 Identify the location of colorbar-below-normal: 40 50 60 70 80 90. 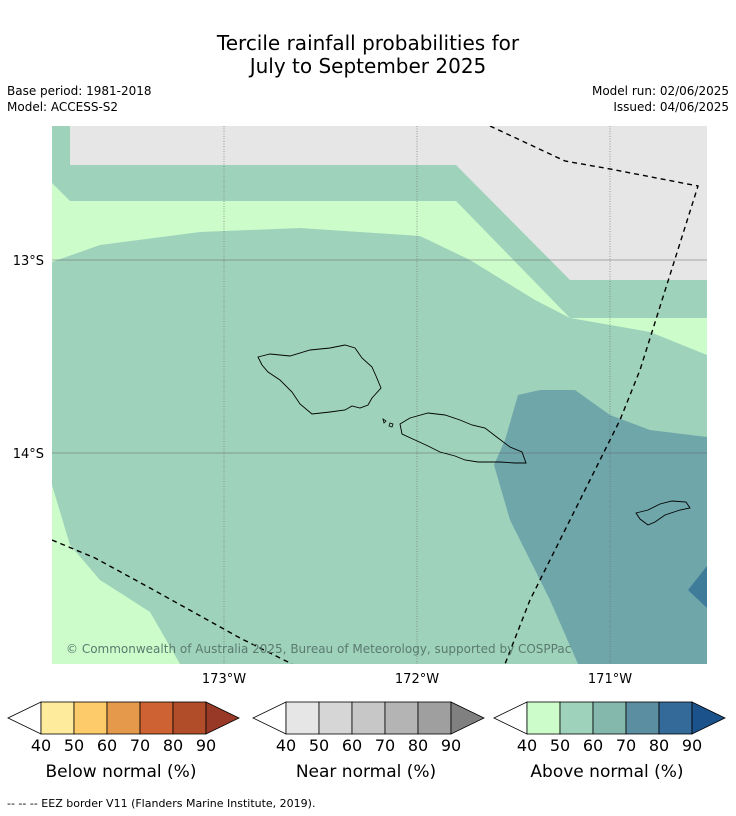
(123, 728).